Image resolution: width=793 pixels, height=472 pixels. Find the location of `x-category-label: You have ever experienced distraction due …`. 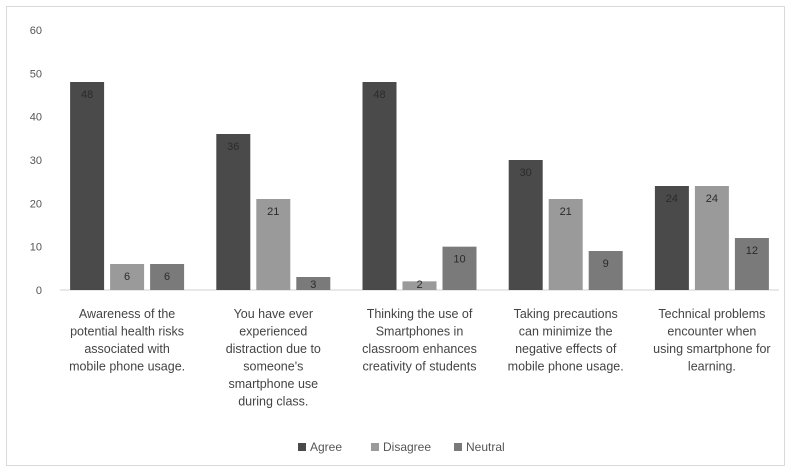

x-category-label: You have ever experienced distraction due … is located at coordinates (273, 358).